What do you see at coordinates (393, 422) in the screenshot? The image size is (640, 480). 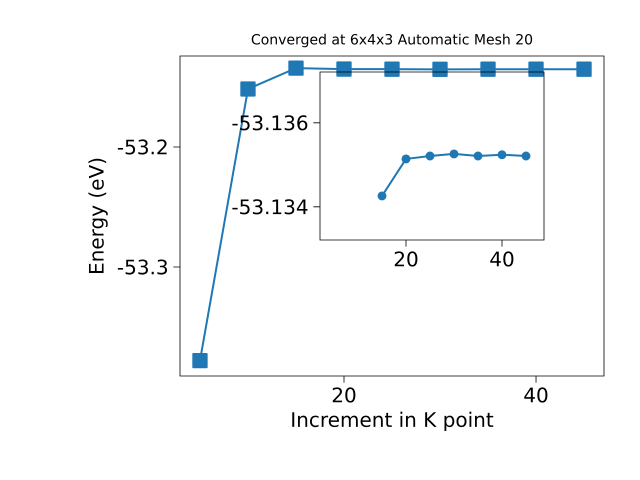 I see `x-axis-title: Increment in K point` at bounding box center [393, 422].